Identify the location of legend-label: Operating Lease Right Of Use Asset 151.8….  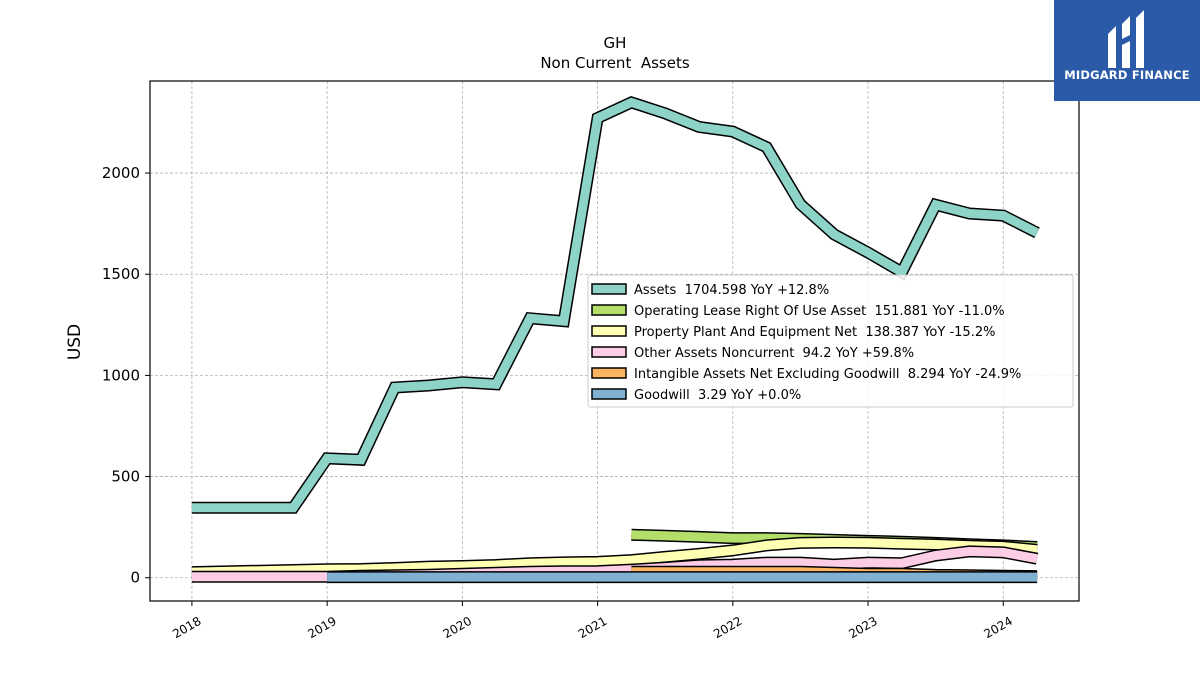
(819, 311).